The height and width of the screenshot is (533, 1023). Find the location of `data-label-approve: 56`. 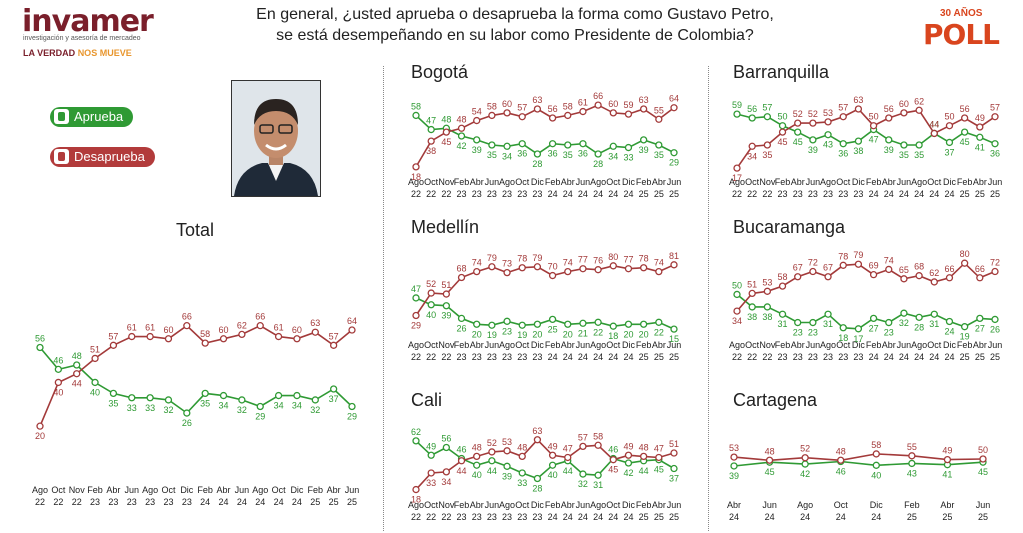

data-label-approve: 56 is located at coordinates (40, 339).